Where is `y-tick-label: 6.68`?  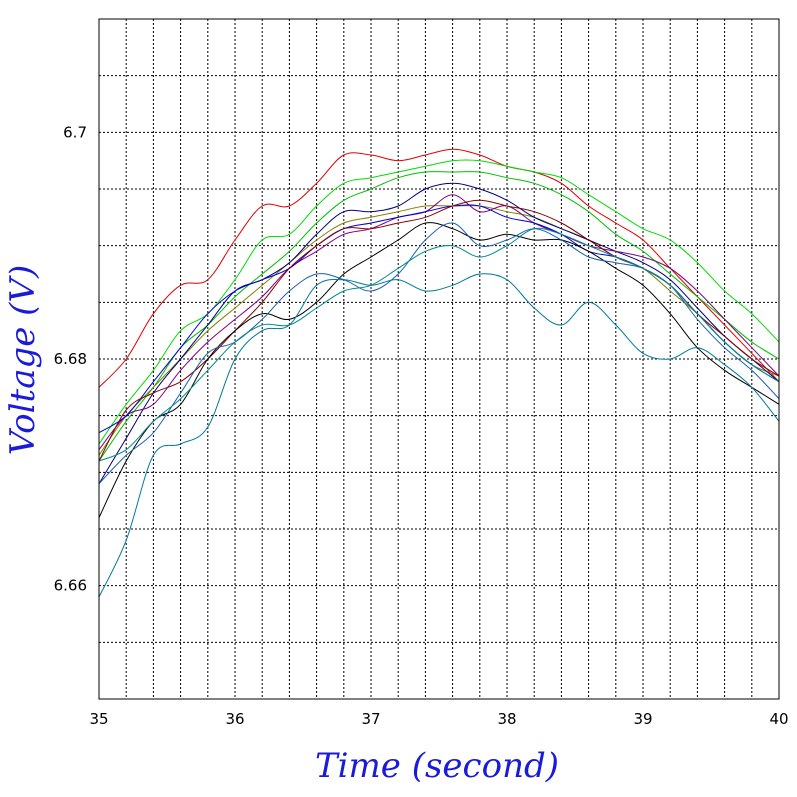 y-tick-label: 6.68 is located at coordinates (70, 359).